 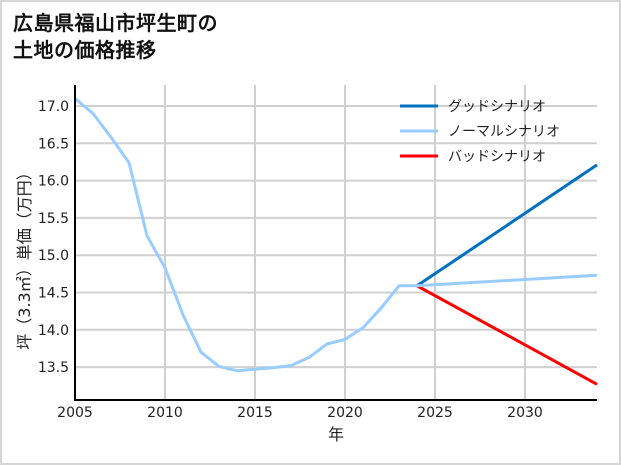 I want to click on y-tick-label: 14.0, so click(x=53, y=331).